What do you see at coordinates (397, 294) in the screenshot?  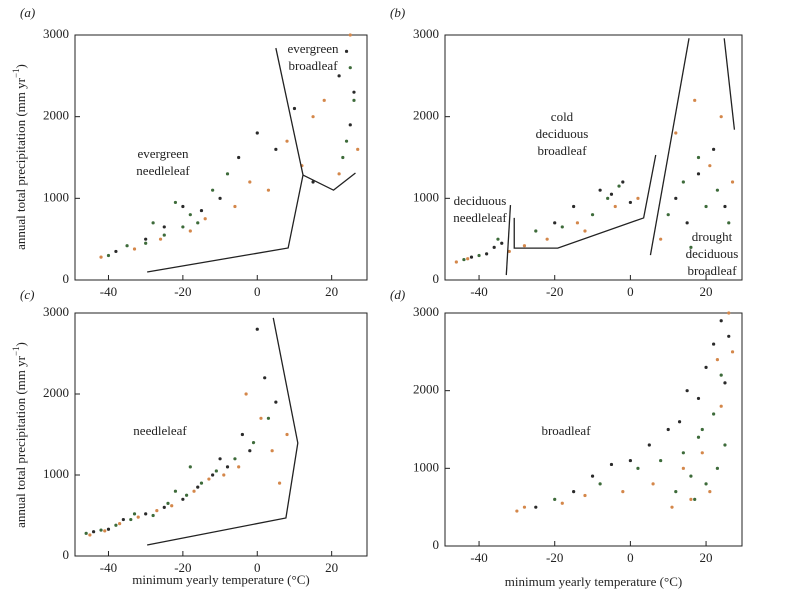 I see `panel-label: (d)` at bounding box center [397, 294].